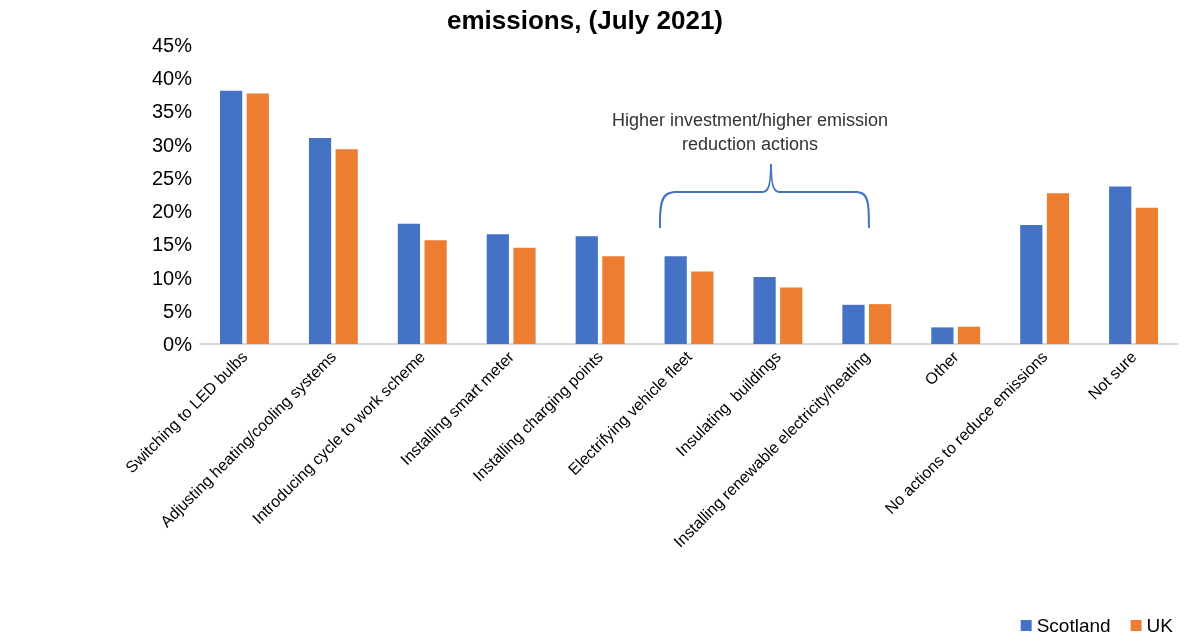  I want to click on annotation: Higher investment/higher emission reduction actions, so click(750, 132).